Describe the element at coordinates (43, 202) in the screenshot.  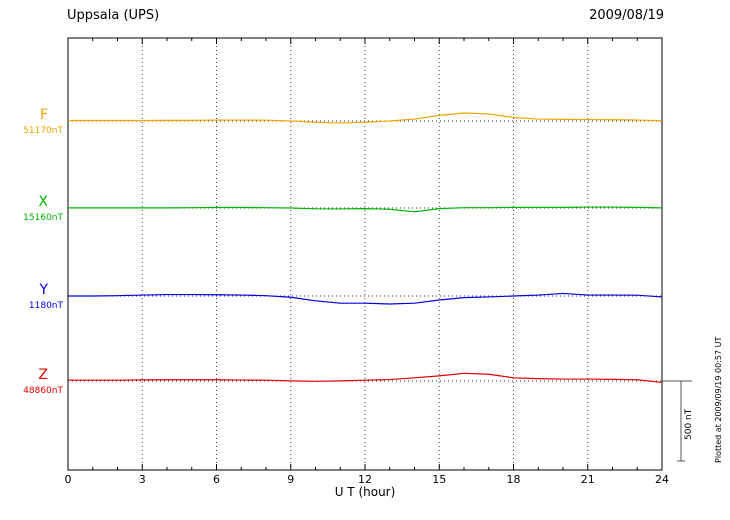
I see `series-label-x: X` at that location.